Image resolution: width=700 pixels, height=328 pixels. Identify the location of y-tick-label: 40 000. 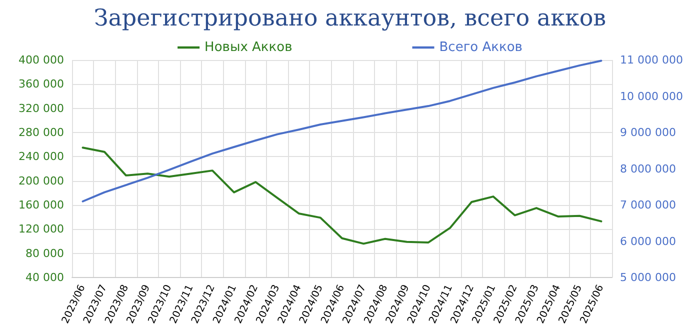
(45, 277).